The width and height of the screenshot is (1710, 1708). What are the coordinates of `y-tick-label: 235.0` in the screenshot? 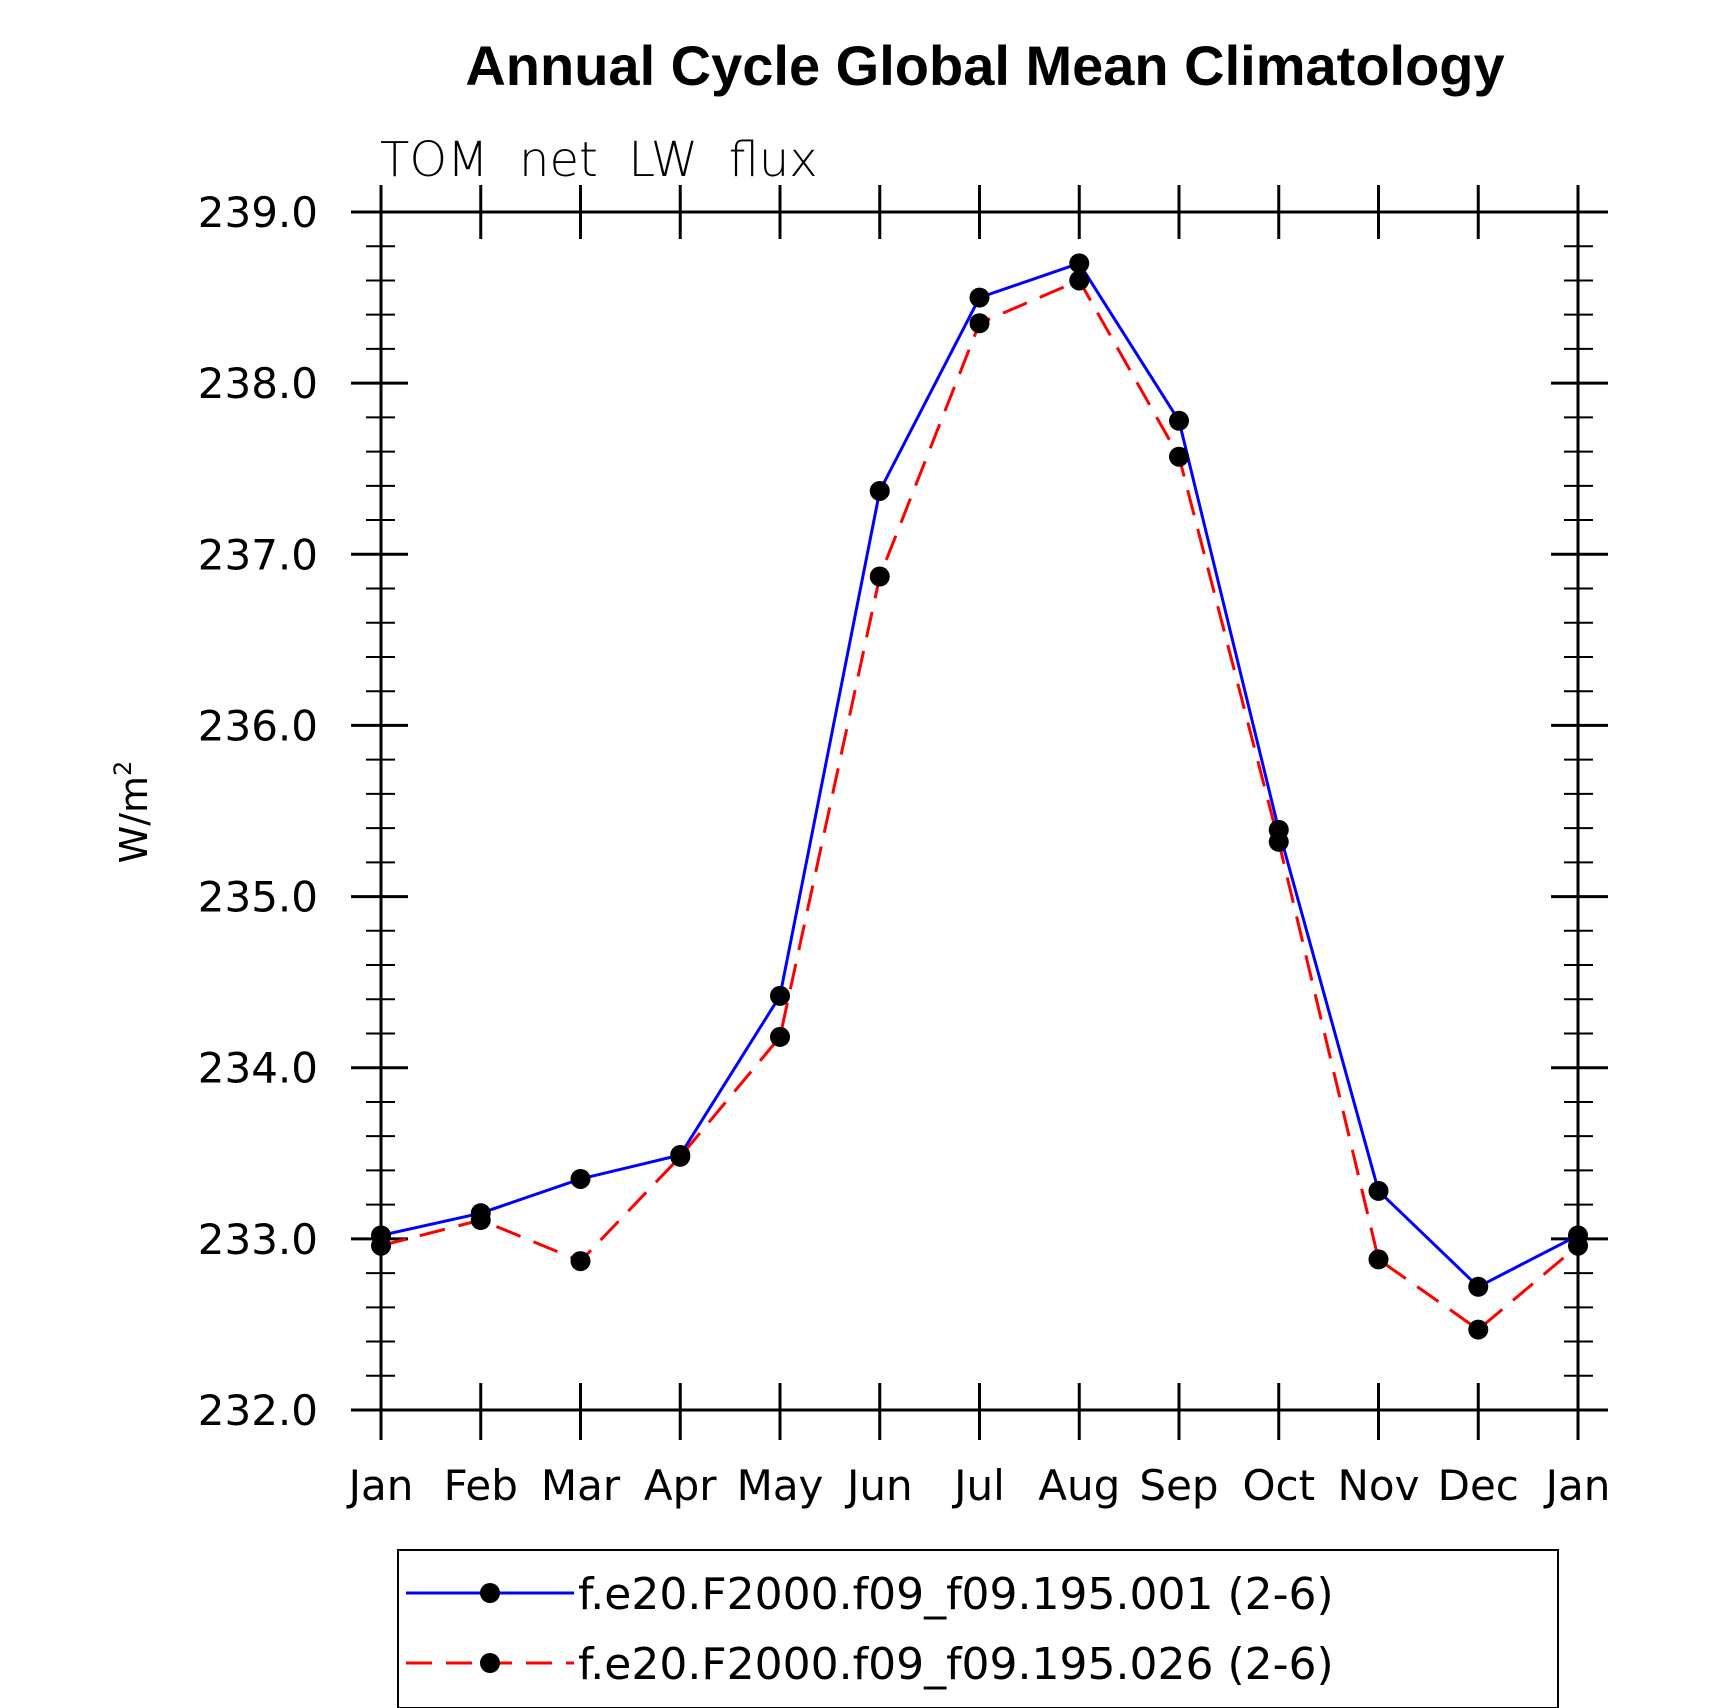 It's located at (258, 897).